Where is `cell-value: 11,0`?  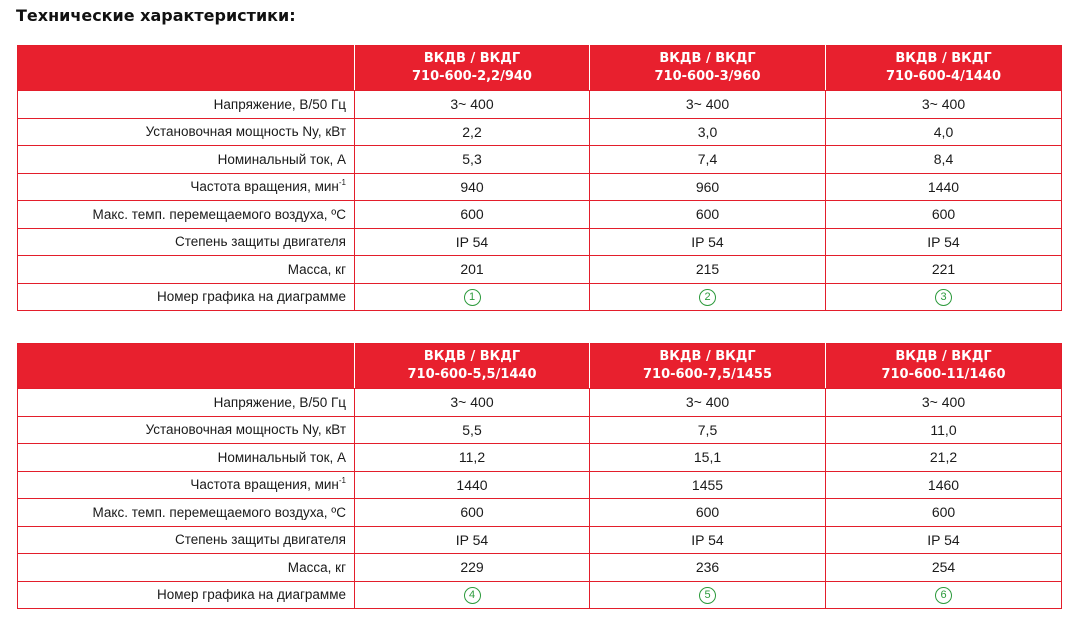
cell-value: 11,0 is located at coordinates (943, 429).